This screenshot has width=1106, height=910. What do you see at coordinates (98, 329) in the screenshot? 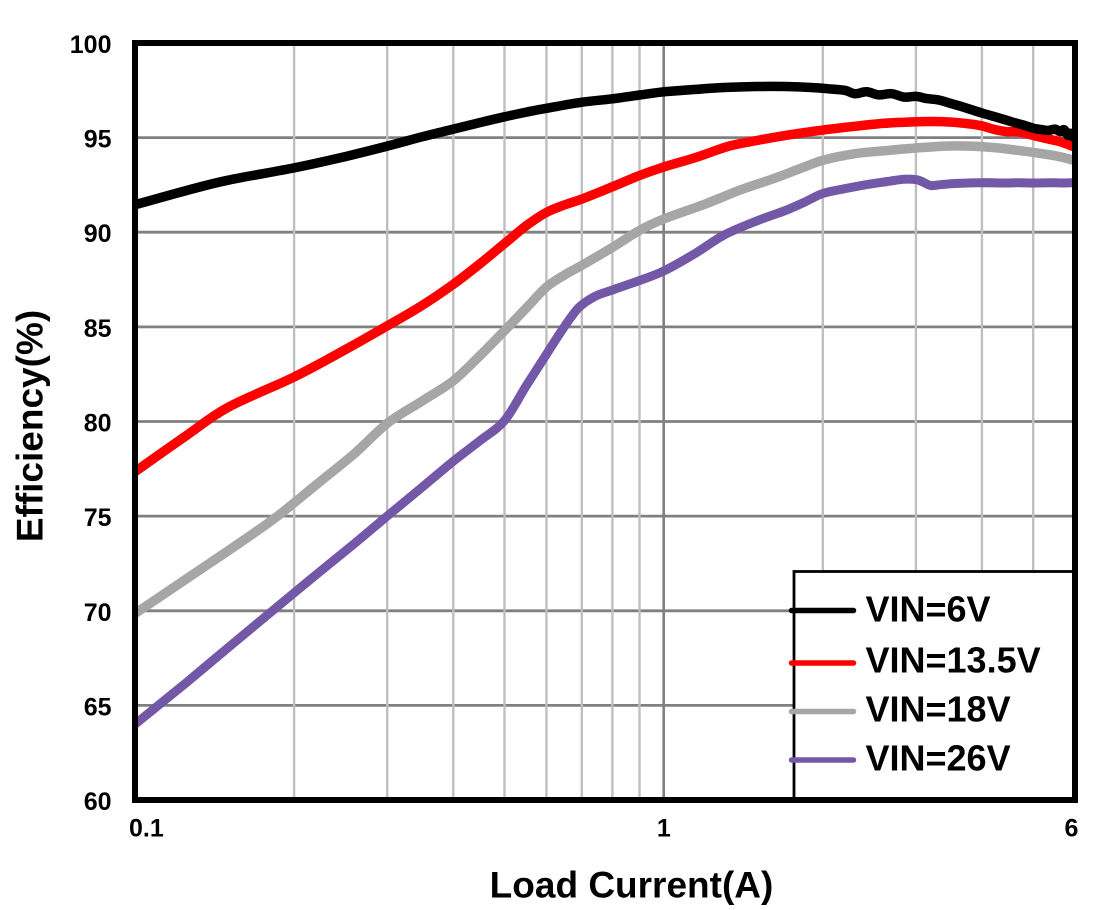
I see `svg-text: 85` at bounding box center [98, 329].